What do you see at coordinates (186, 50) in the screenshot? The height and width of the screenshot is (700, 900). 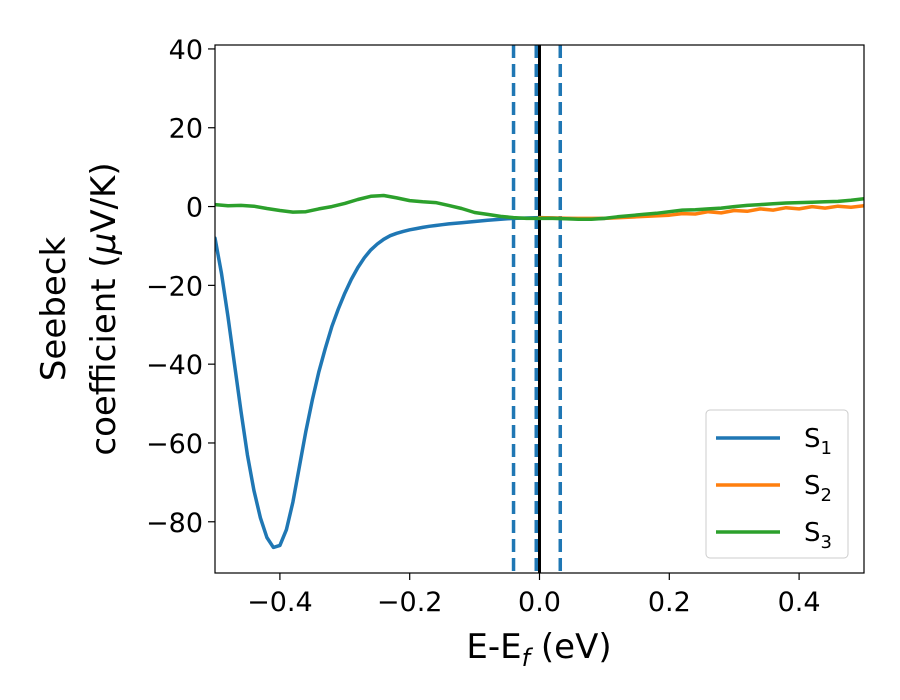 I see `y-tick-label: 40` at bounding box center [186, 50].